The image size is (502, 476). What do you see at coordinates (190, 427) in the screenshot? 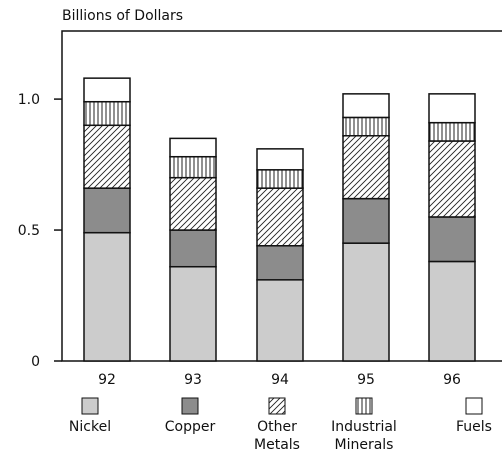
I see `legend-label: Copper` at bounding box center [190, 427].